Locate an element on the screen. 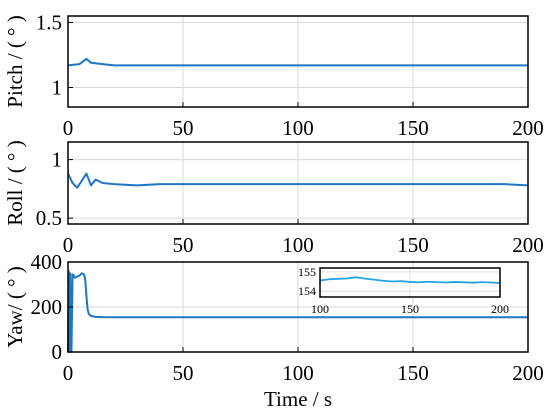  inset-y-tick-label: 155 is located at coordinates (307, 272).